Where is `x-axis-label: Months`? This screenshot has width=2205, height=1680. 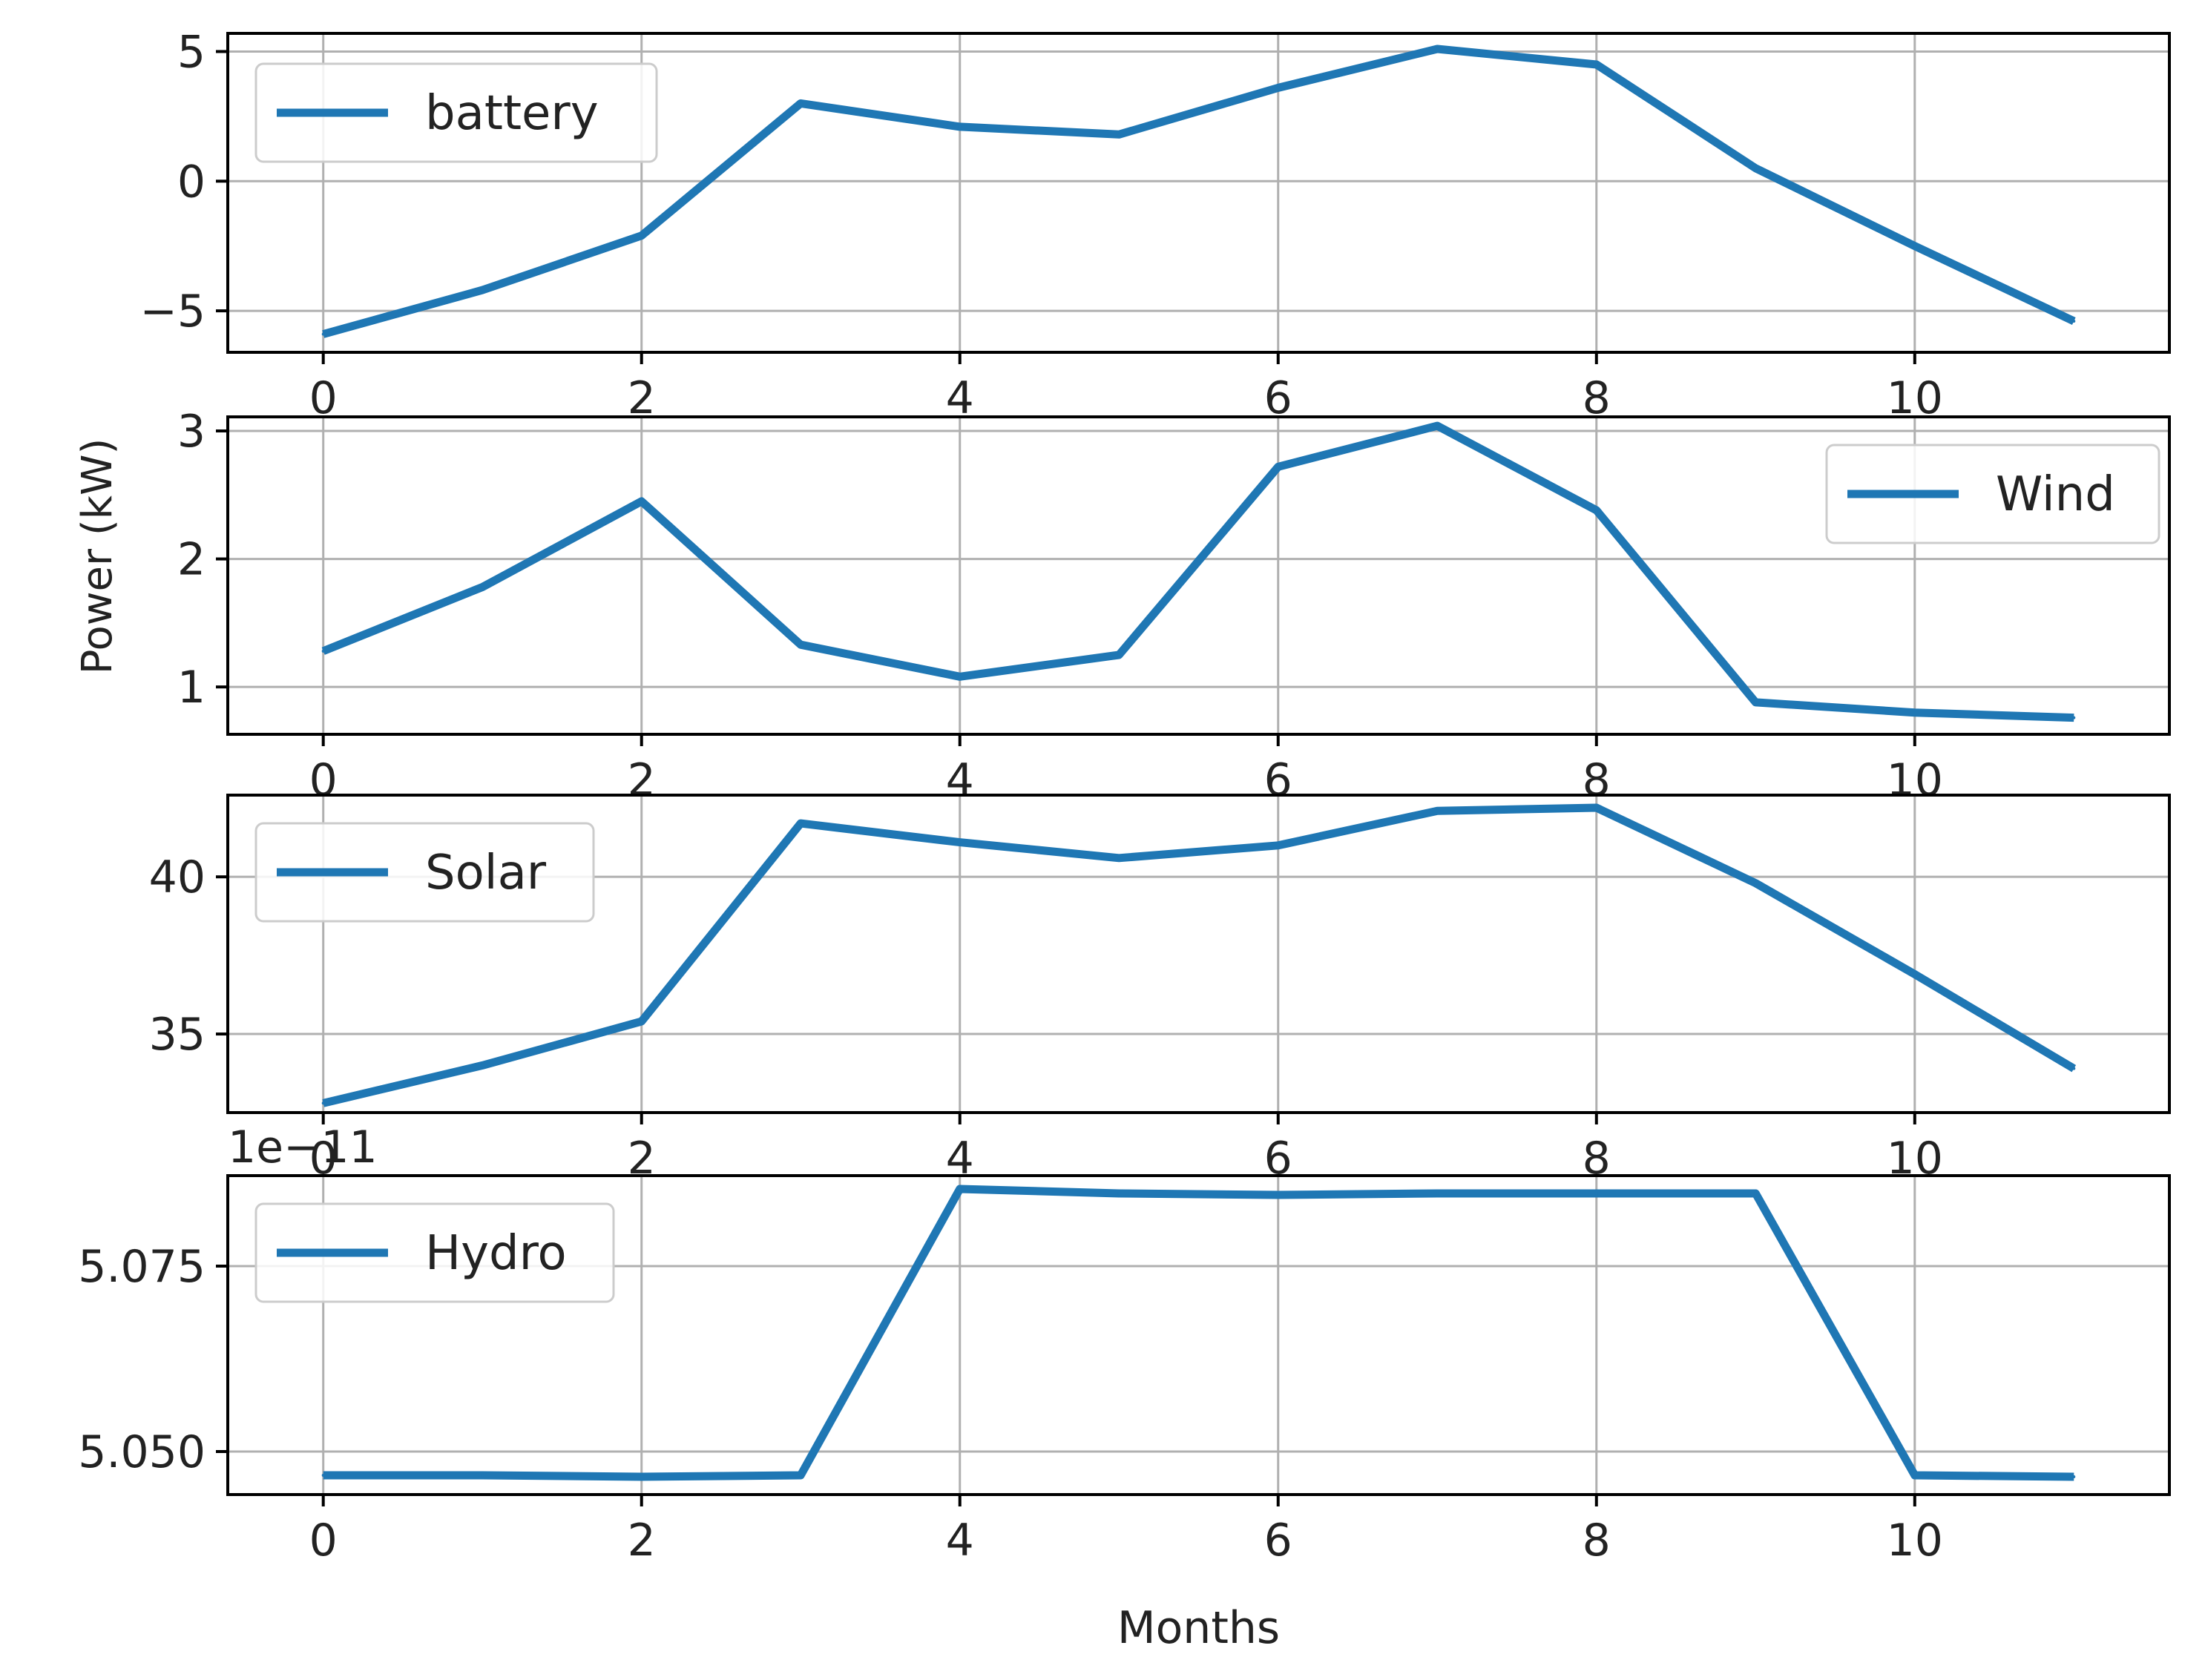 x-axis-label: Months is located at coordinates (1198, 1628).